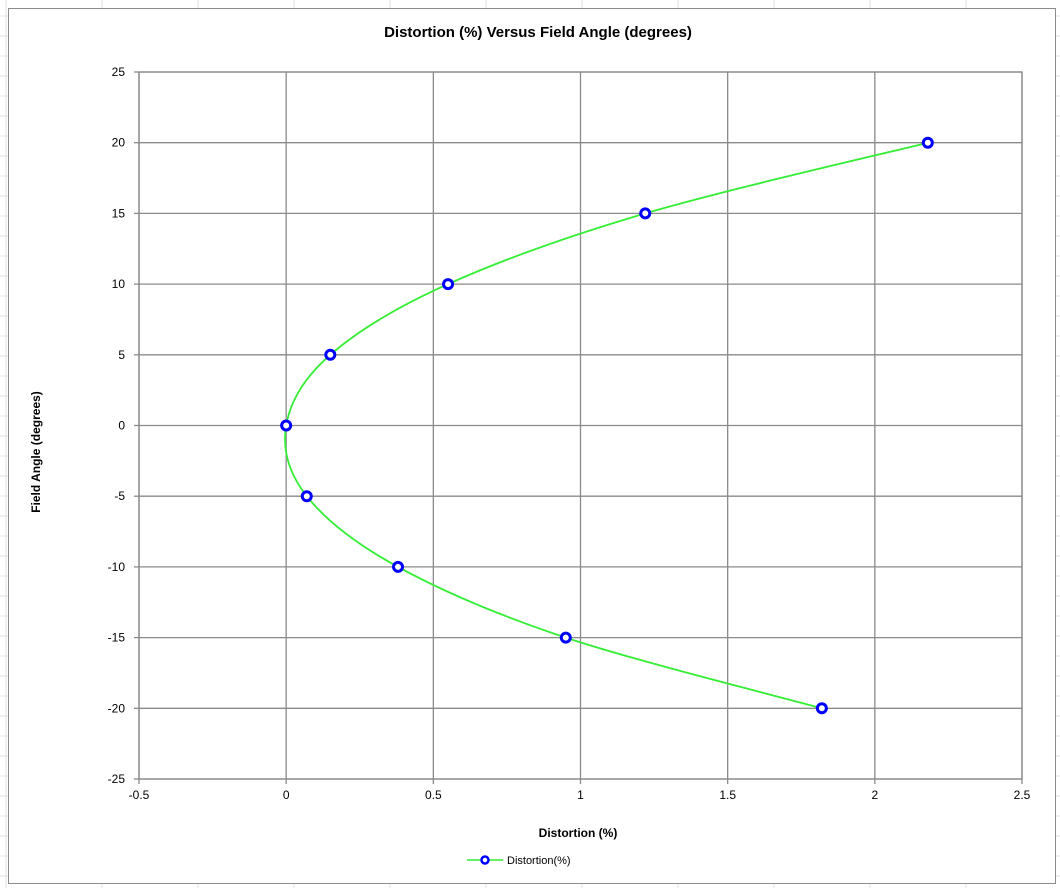 This screenshot has width=1060, height=888. What do you see at coordinates (580, 795) in the screenshot?
I see `x-tick-label: 1` at bounding box center [580, 795].